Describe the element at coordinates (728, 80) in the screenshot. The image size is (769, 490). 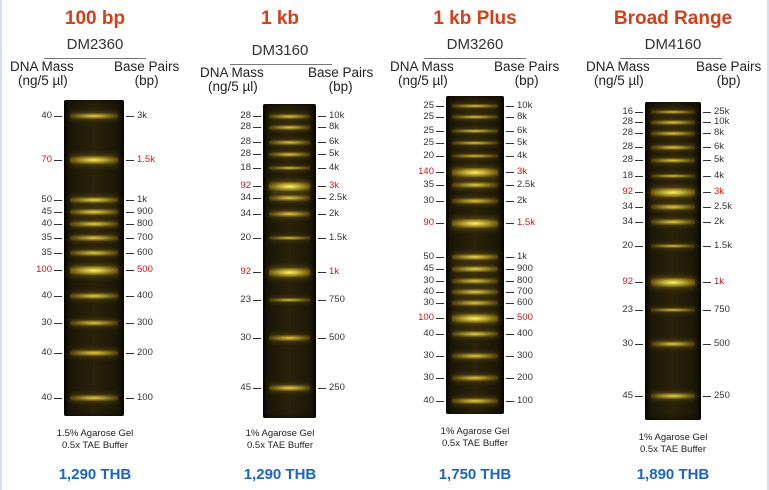
I see `base-pairs-unit: (bp)` at that location.